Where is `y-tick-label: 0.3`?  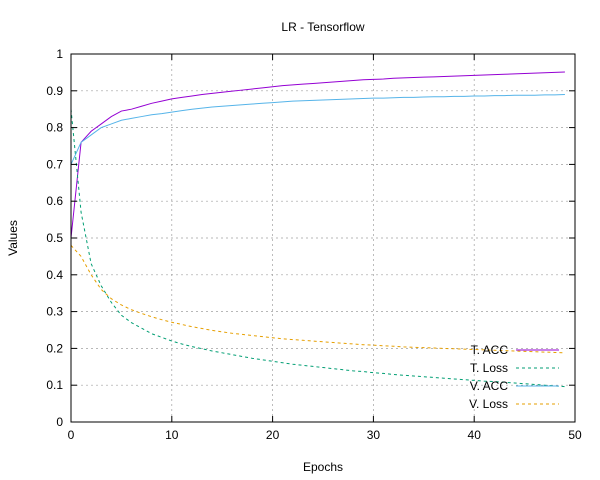 y-tick-label: 0.3 is located at coordinates (54, 312).